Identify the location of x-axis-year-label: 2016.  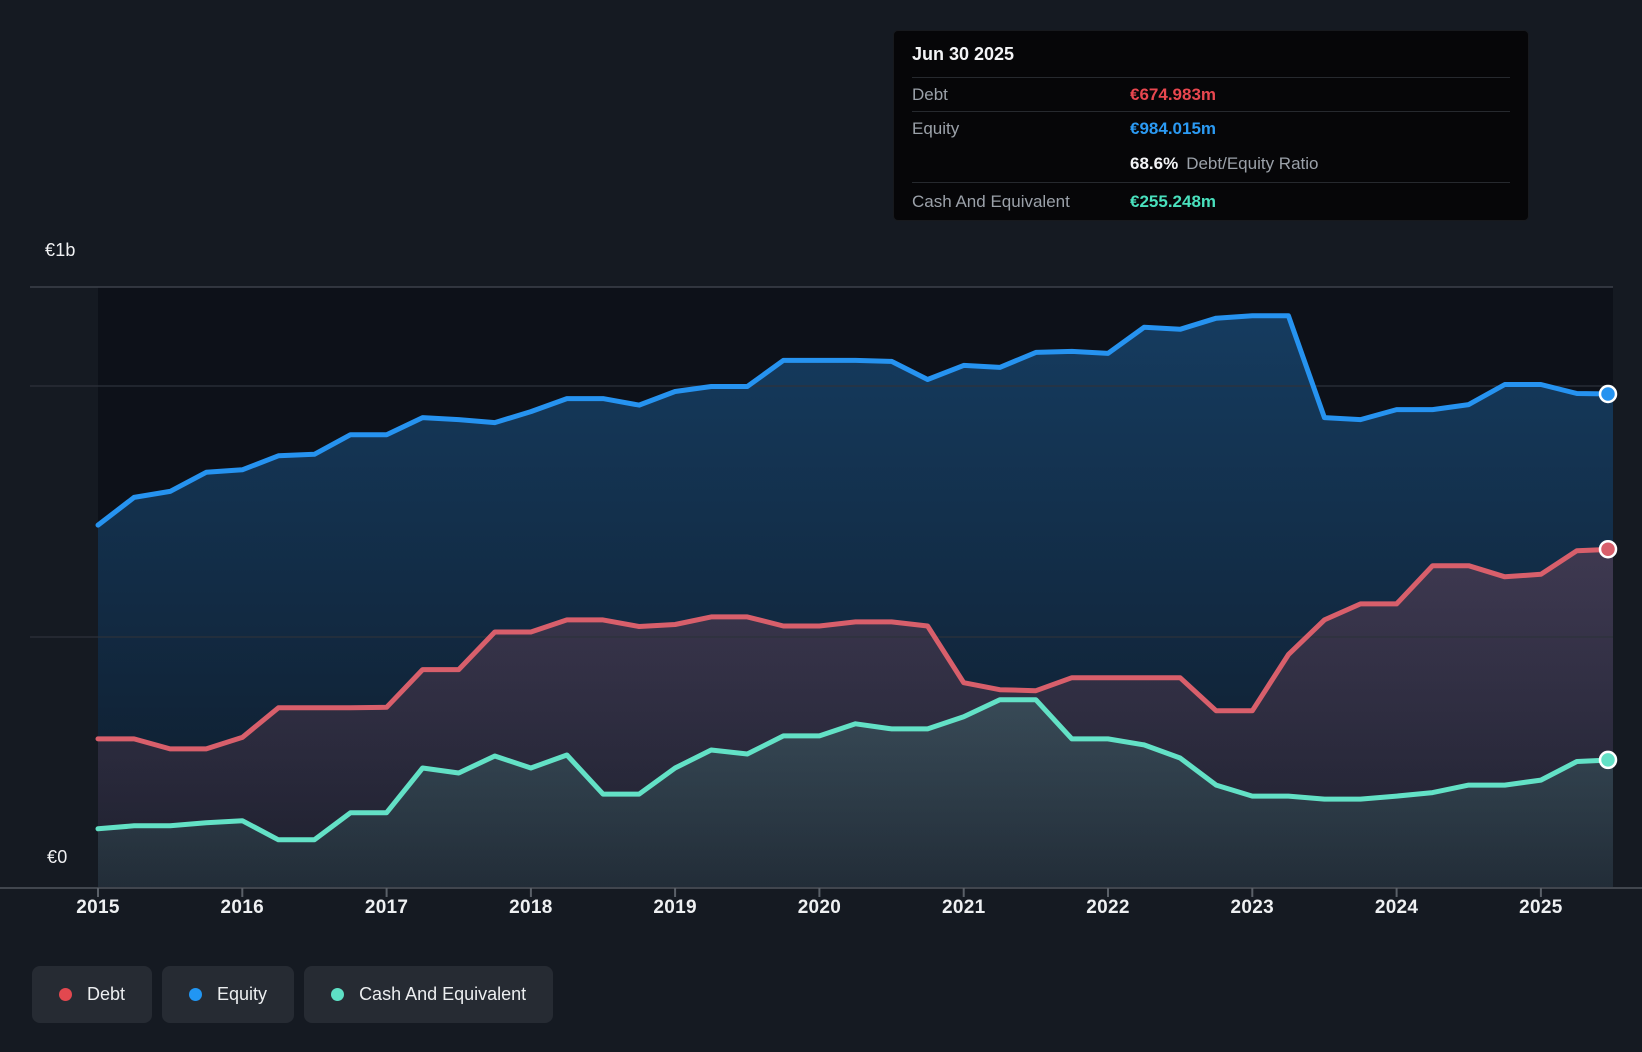
(242, 907).